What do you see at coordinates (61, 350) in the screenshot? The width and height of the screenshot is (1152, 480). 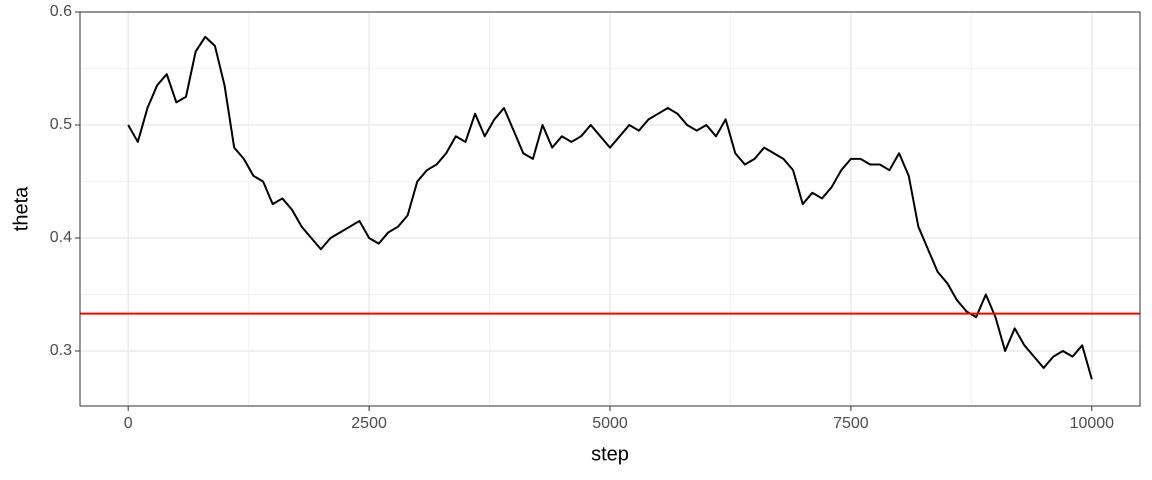 I see `y-tick-label: 0.3` at bounding box center [61, 350].